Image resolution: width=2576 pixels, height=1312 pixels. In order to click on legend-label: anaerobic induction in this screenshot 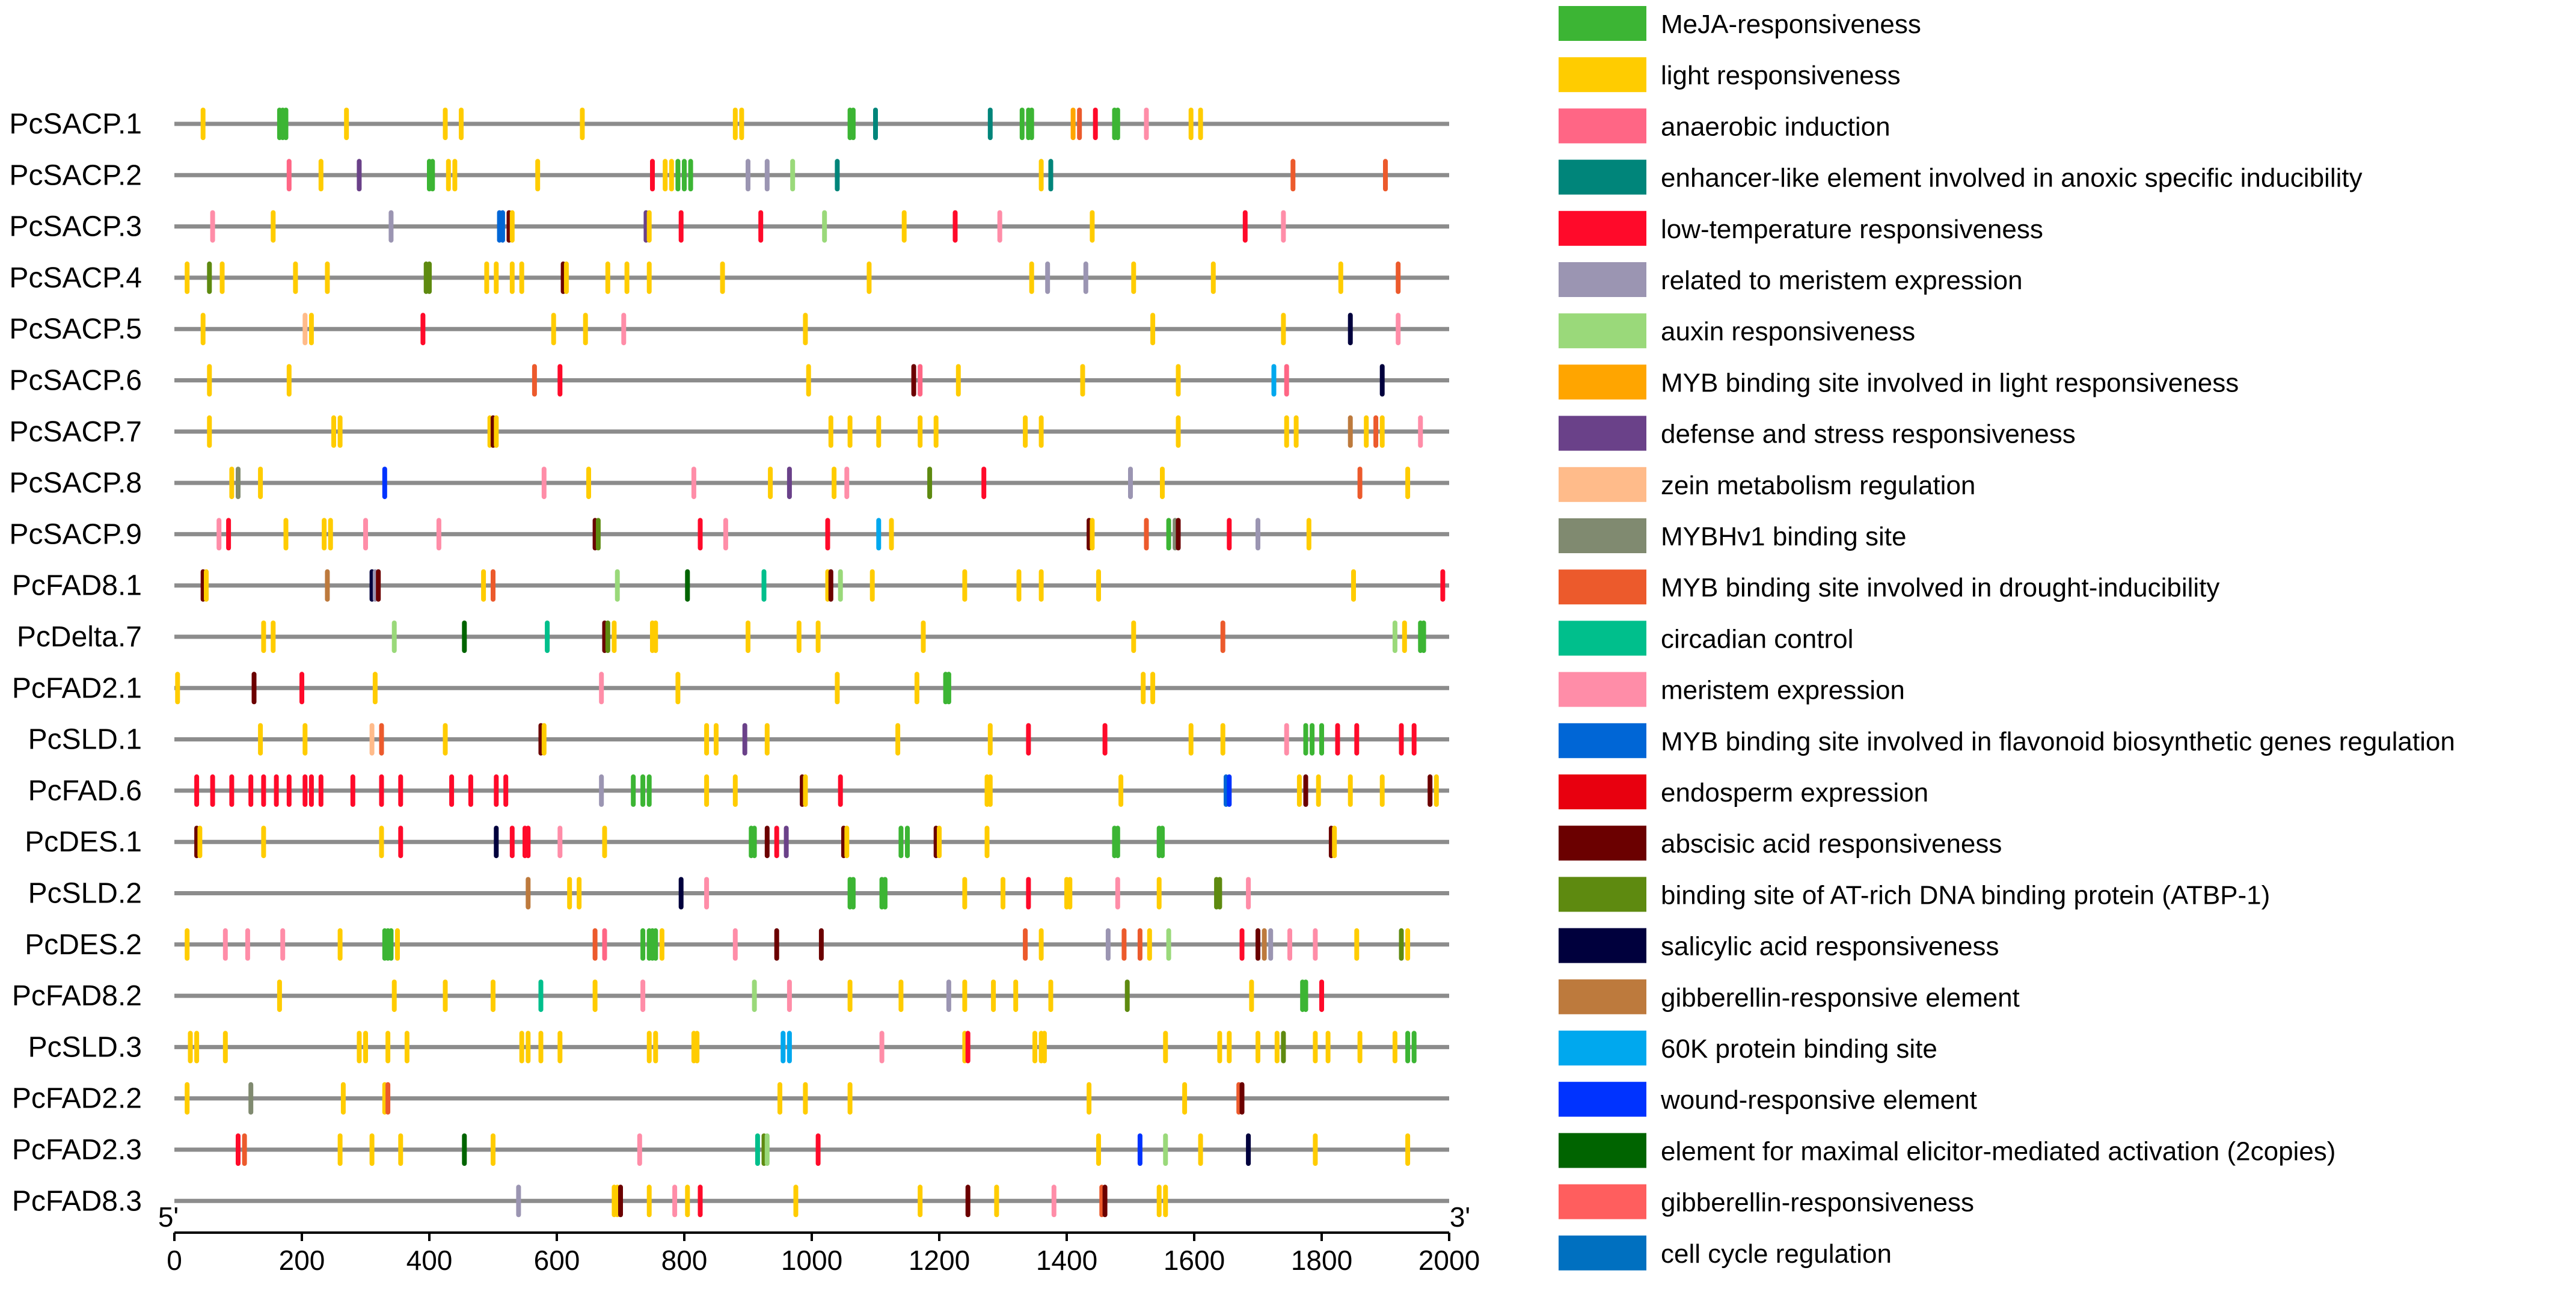, I will do `click(1776, 126)`.